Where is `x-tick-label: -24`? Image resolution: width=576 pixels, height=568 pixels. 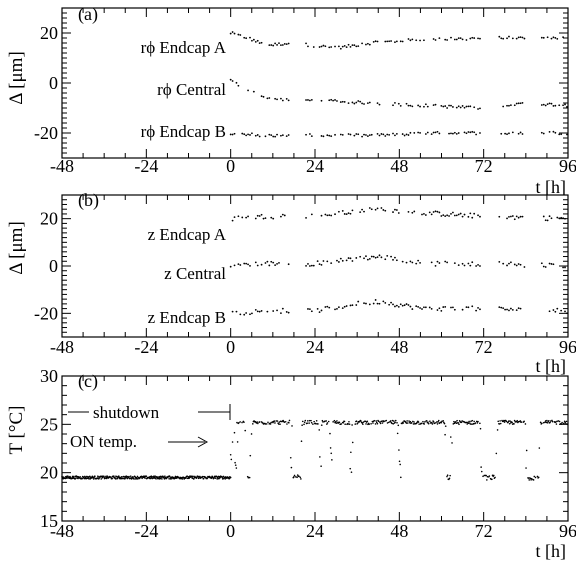 x-tick-label: -24 is located at coordinates (146, 166).